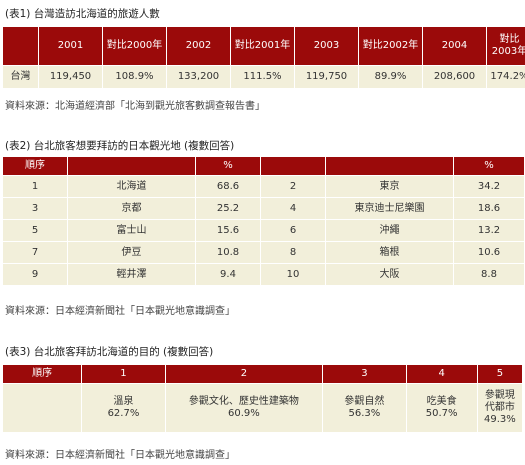 This screenshot has width=525, height=465. I want to click on table3-item-label: 參觀自然, so click(364, 401).